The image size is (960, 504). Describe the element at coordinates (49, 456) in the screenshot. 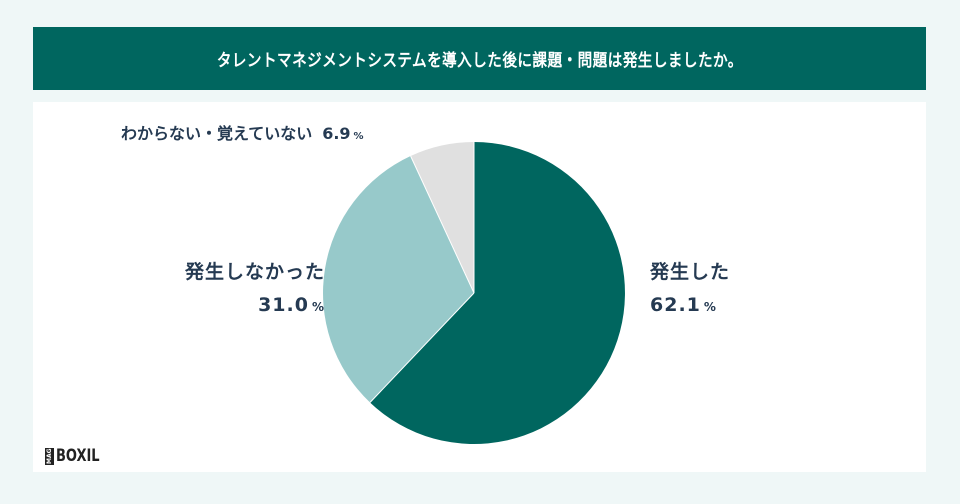

I see `logo-mag-badge: MAG` at that location.